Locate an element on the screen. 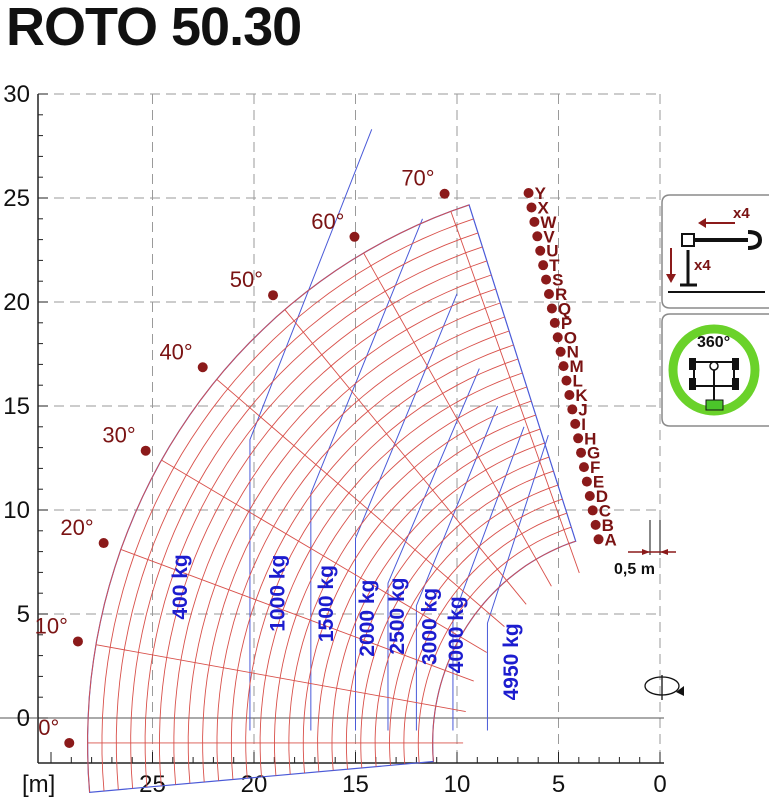 This screenshot has width=769, height=800. extension-label: F is located at coordinates (595, 467).